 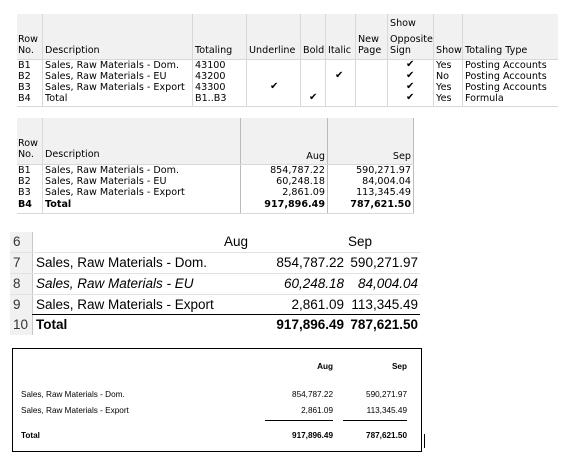 I want to click on header-totaling-type: Totaling Type, so click(x=496, y=50).